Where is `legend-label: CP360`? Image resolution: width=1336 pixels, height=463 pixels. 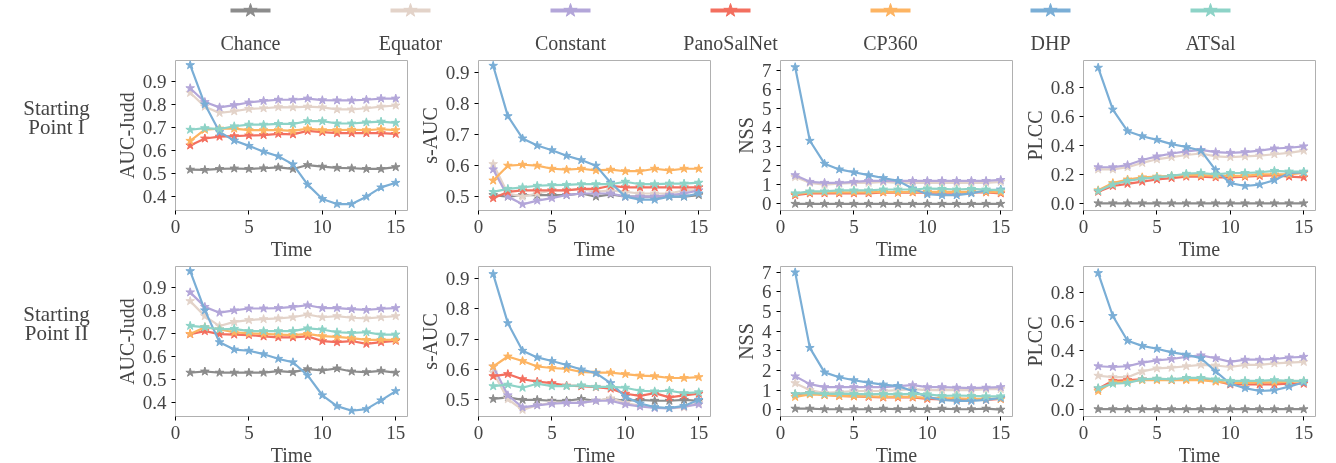
legend-label: CP360 is located at coordinates (890, 42).